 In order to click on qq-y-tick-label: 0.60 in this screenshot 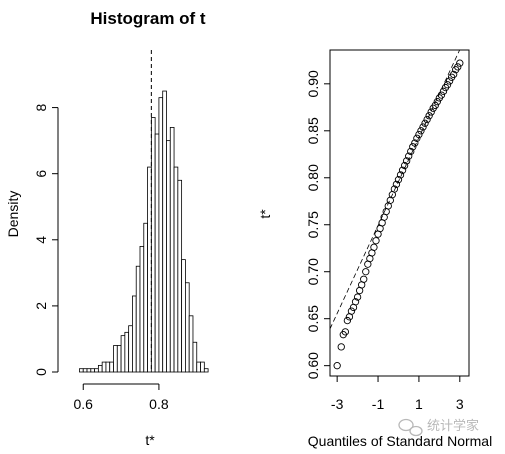, I will do `click(313, 365)`.